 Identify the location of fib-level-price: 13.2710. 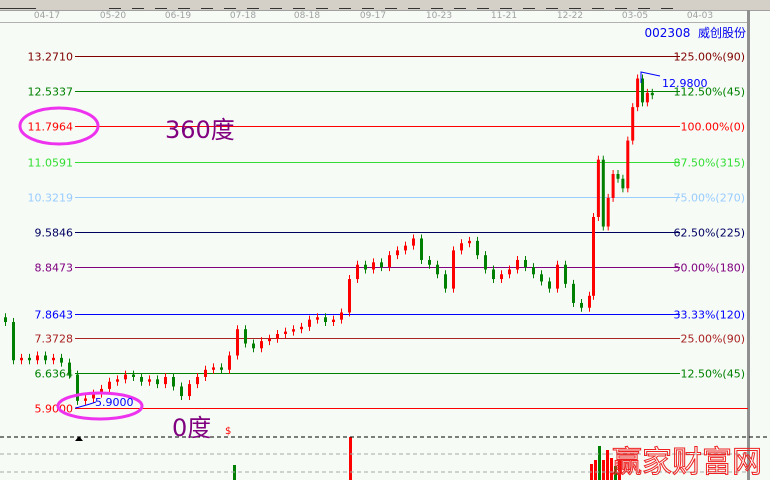
(51, 57).